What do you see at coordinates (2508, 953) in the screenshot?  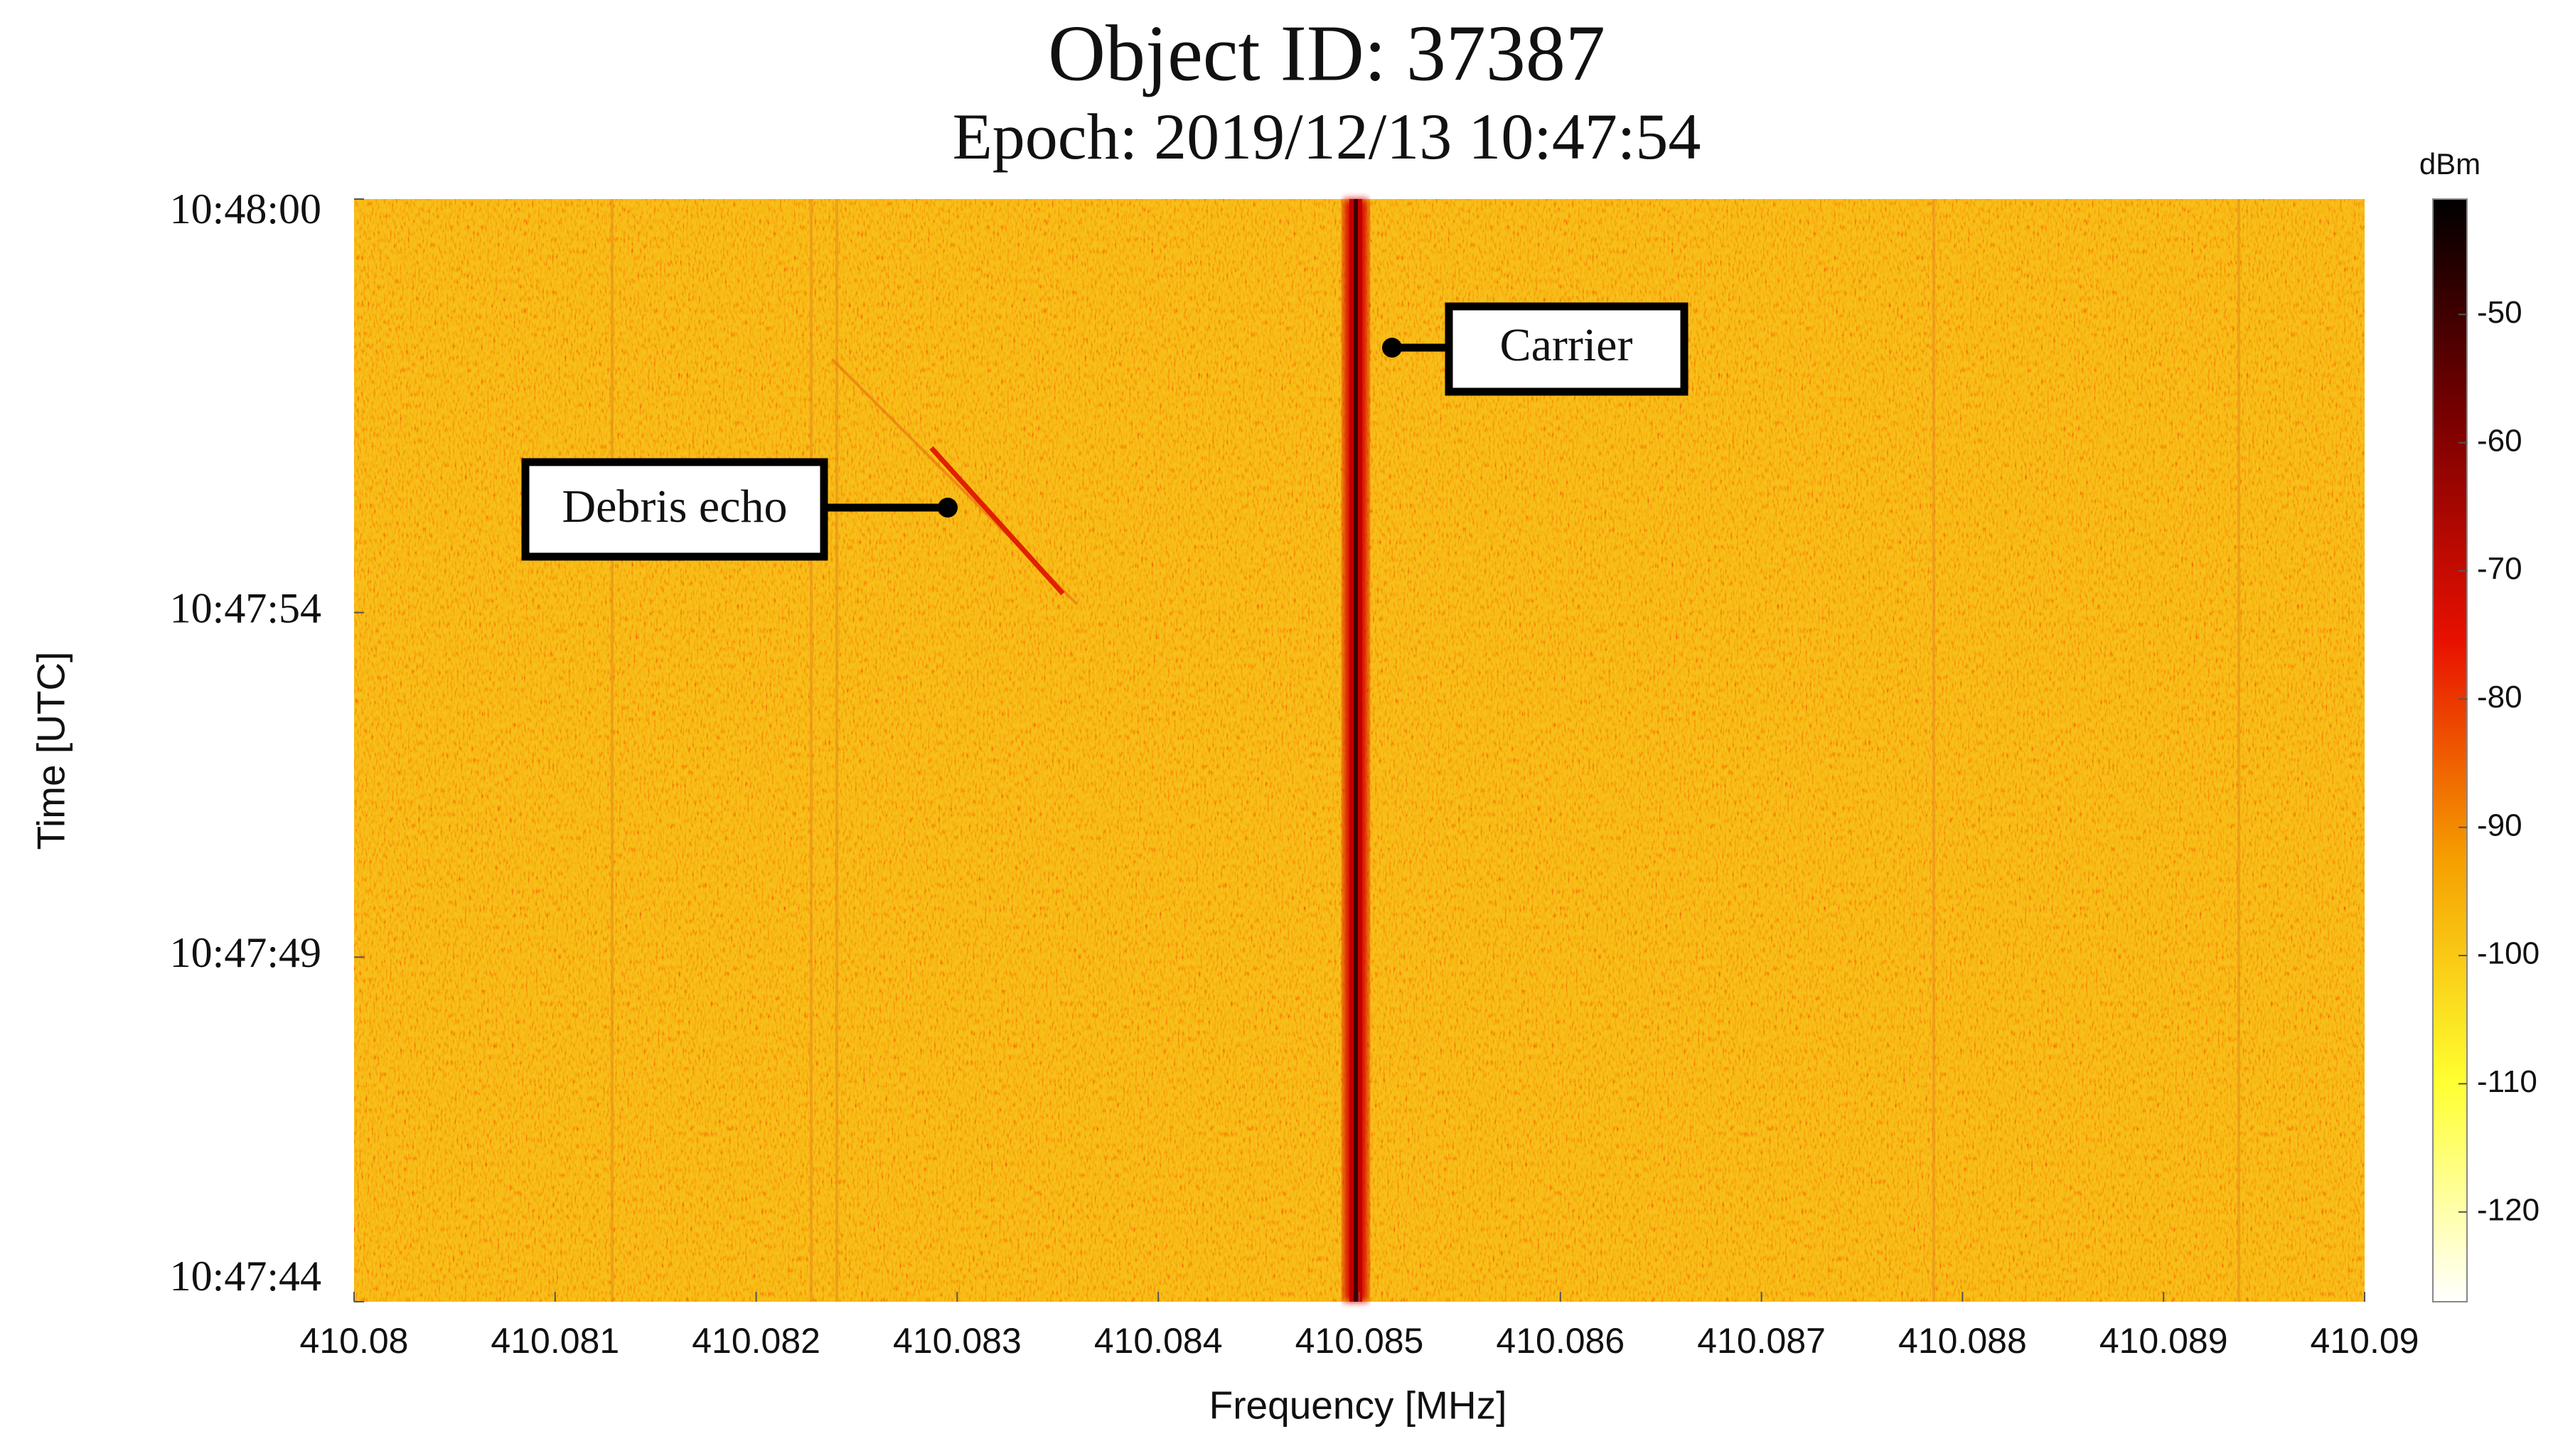 I see `colorbar-tick-label: -100` at bounding box center [2508, 953].